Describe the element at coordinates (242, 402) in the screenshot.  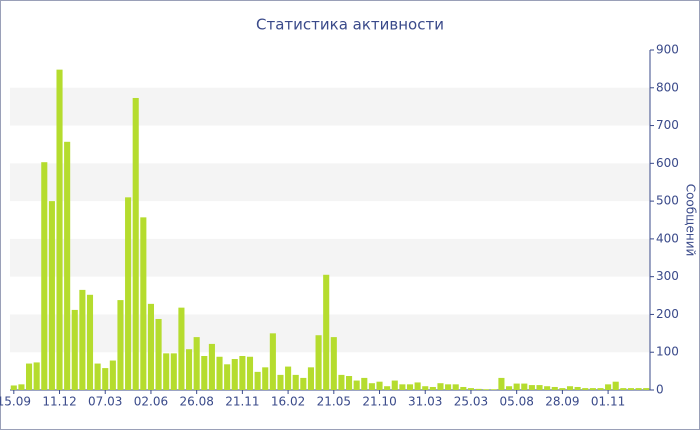
I see `x-tick-label: 21.11` at that location.